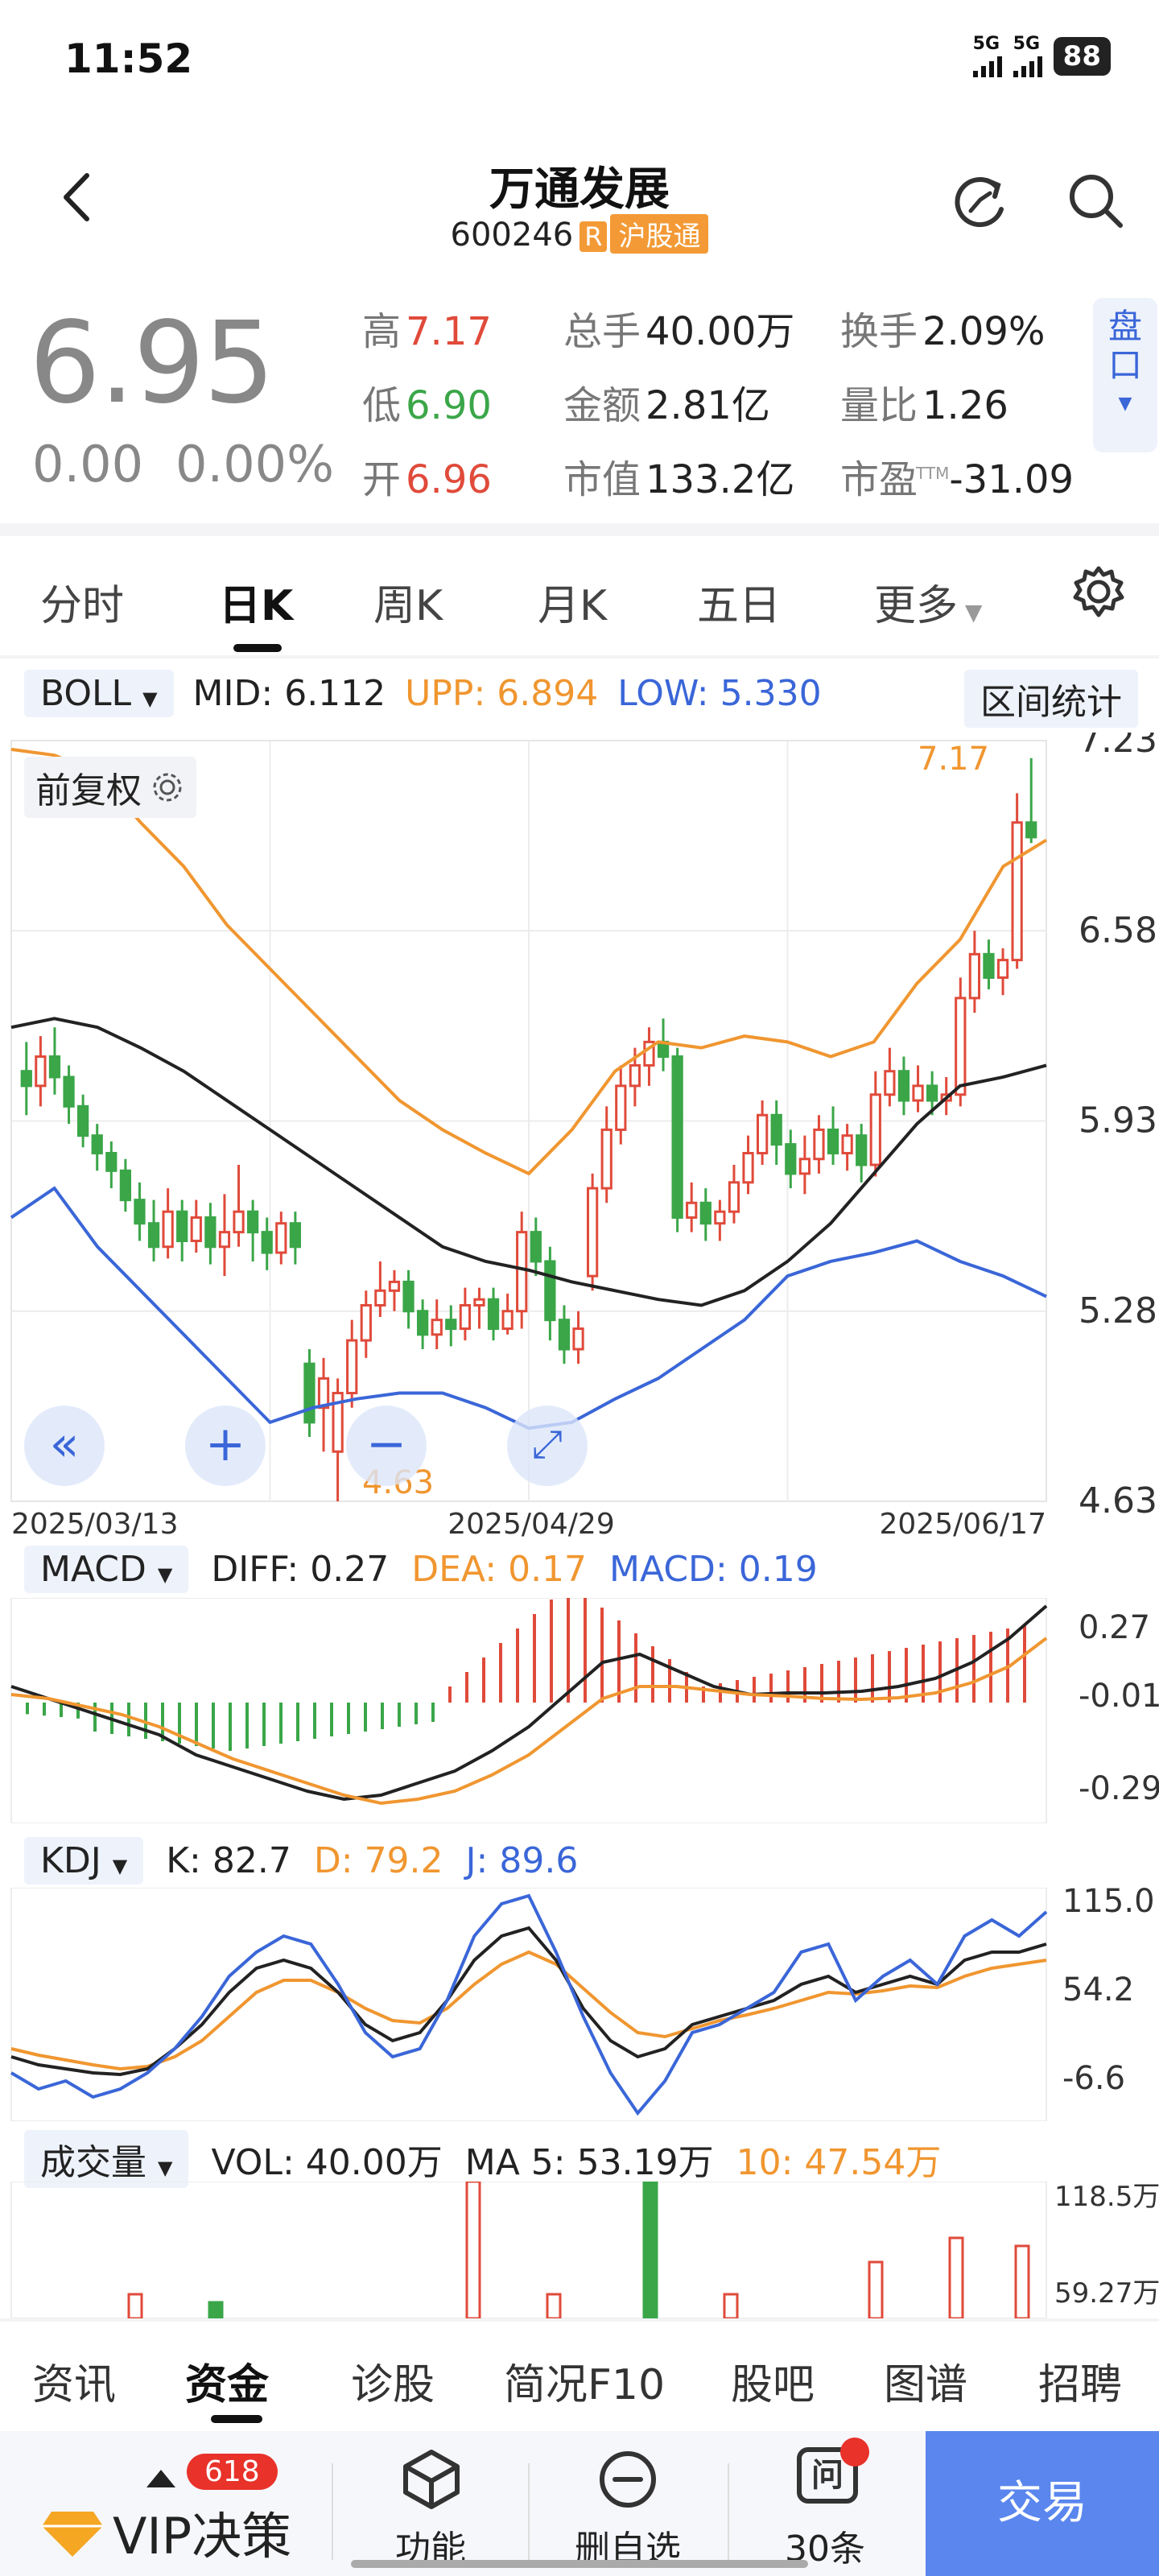 Image resolution: width=1159 pixels, height=2576 pixels. I want to click on pankou-button: 盘口 ▼, so click(1125, 375).